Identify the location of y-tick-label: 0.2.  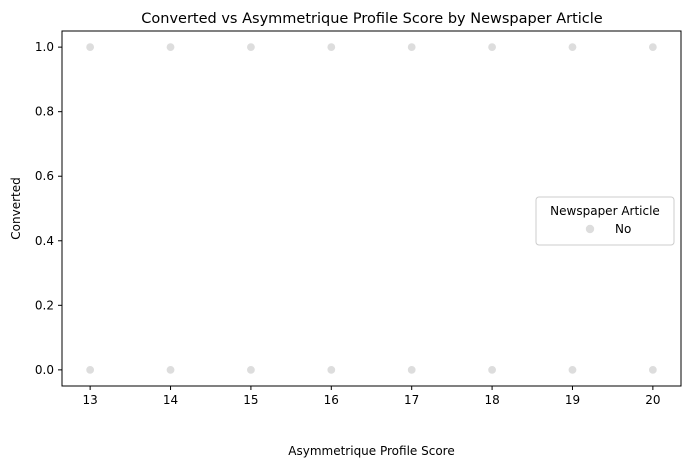
(44, 305).